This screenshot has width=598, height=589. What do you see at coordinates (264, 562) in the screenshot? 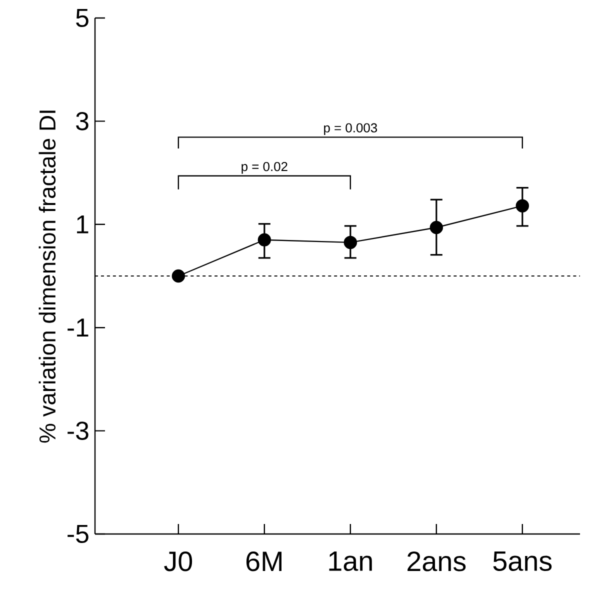
I see `x-tick-label: 6M` at bounding box center [264, 562].